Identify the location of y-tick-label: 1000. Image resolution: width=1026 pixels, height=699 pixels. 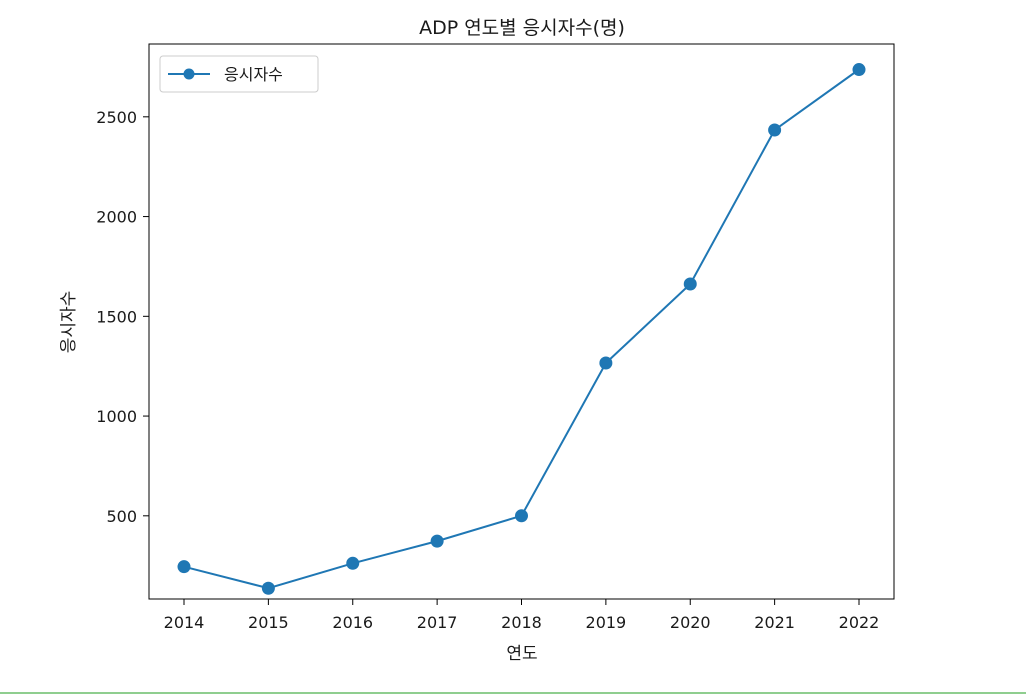
(116, 416).